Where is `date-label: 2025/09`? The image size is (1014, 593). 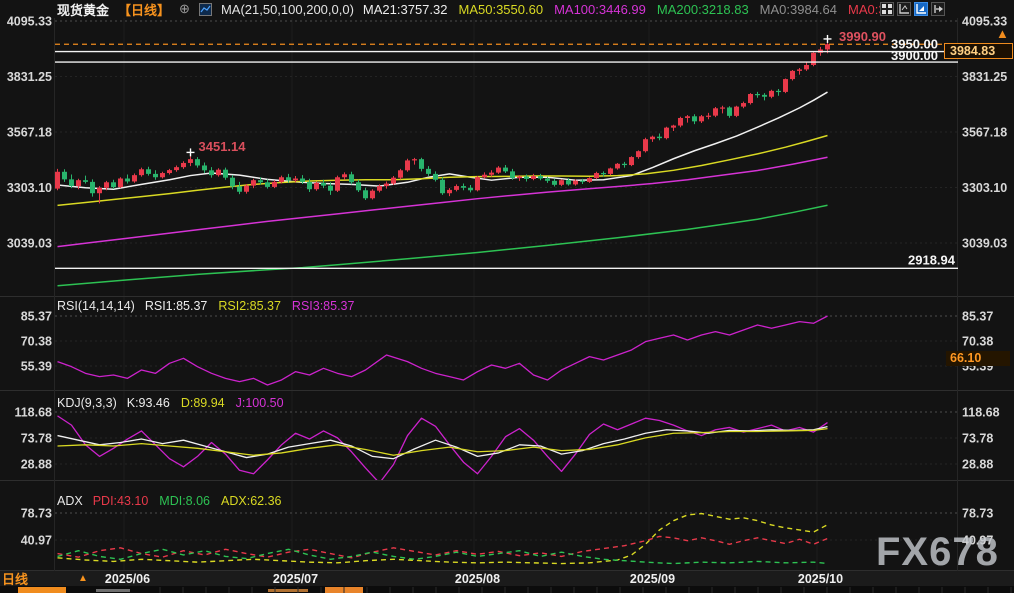
date-label: 2025/09 is located at coordinates (652, 579).